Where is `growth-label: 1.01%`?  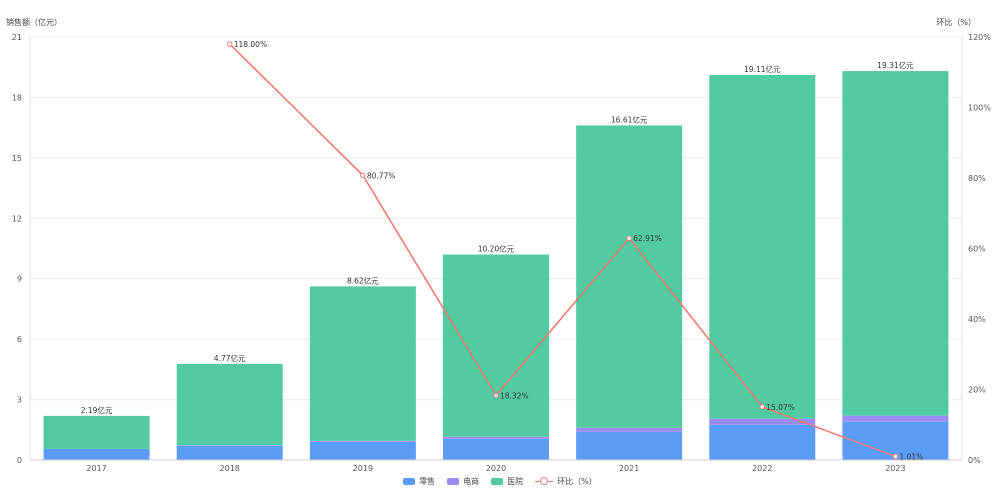 growth-label: 1.01% is located at coordinates (911, 456).